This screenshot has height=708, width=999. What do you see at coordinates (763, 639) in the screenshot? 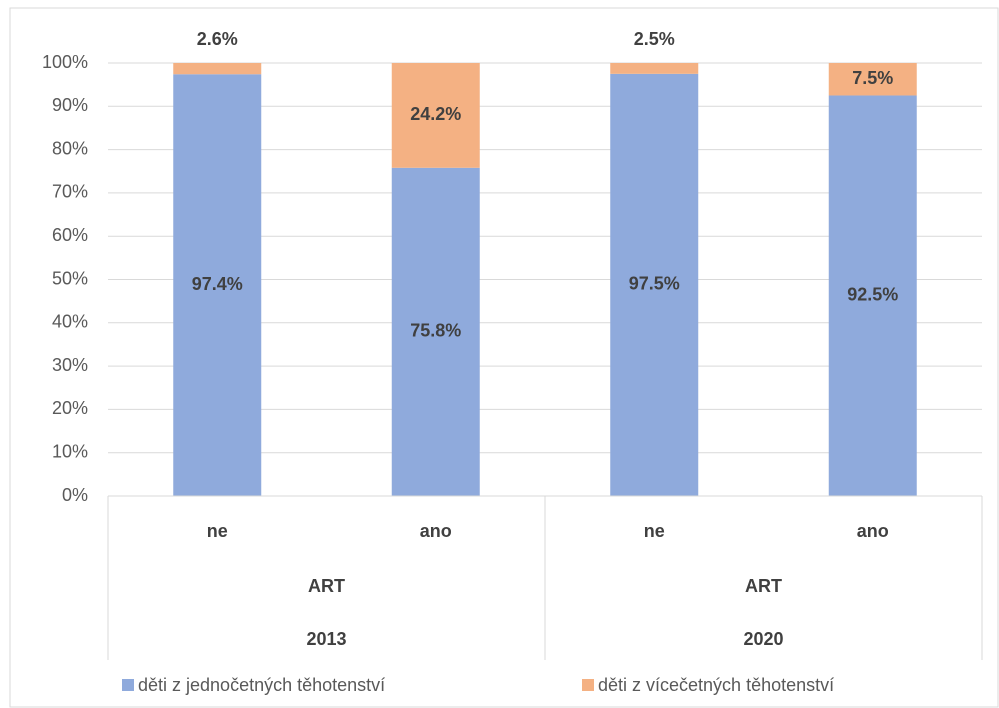
I see `year-label: 2020` at bounding box center [763, 639].